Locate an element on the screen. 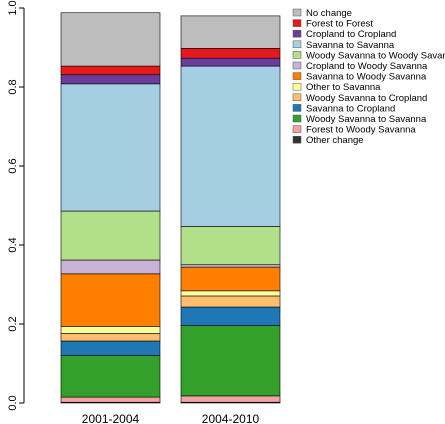 This screenshot has height=424, width=445. legend-label: Savanna to Woody Savanna is located at coordinates (366, 77).